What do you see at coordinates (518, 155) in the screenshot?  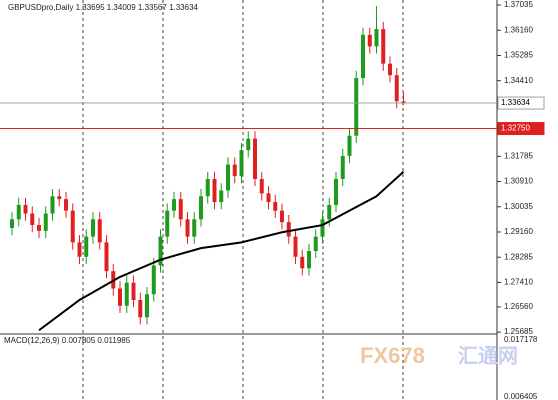 I see `y-tick-label: 1.31785` at bounding box center [518, 155].